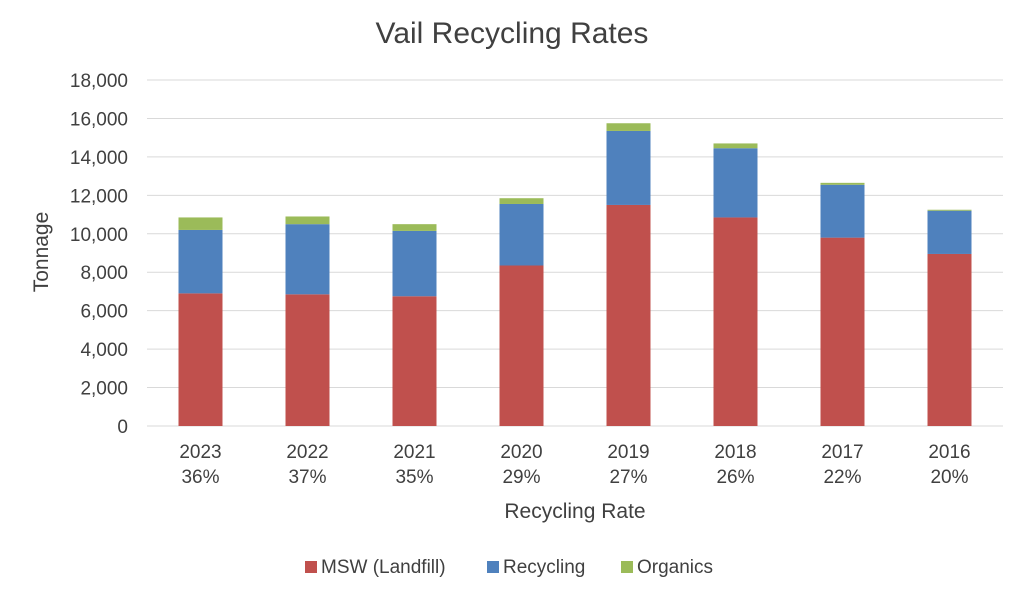 This screenshot has height=602, width=1024. I want to click on y-axis-title: Tonnage, so click(41, 252).